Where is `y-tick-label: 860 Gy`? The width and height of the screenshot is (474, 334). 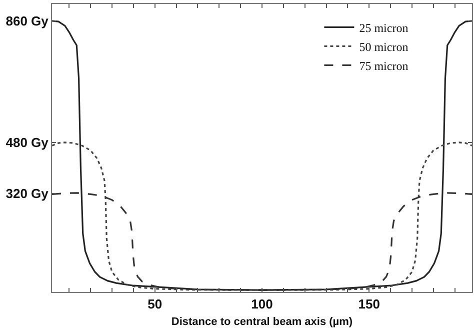
y-tick-label: 860 Gy is located at coordinates (28, 20).